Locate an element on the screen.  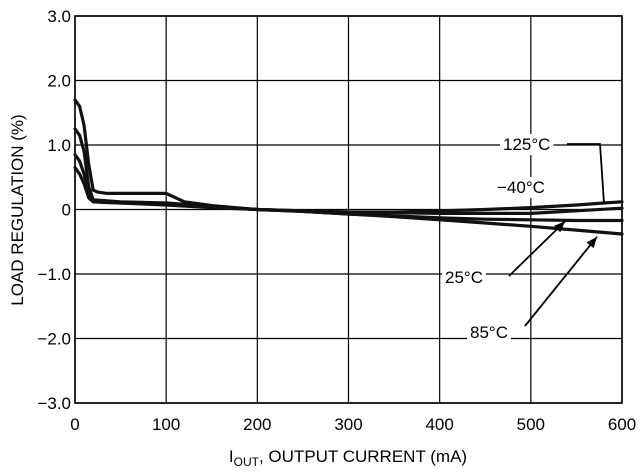
x-tick-label: 500 is located at coordinates (531, 424).